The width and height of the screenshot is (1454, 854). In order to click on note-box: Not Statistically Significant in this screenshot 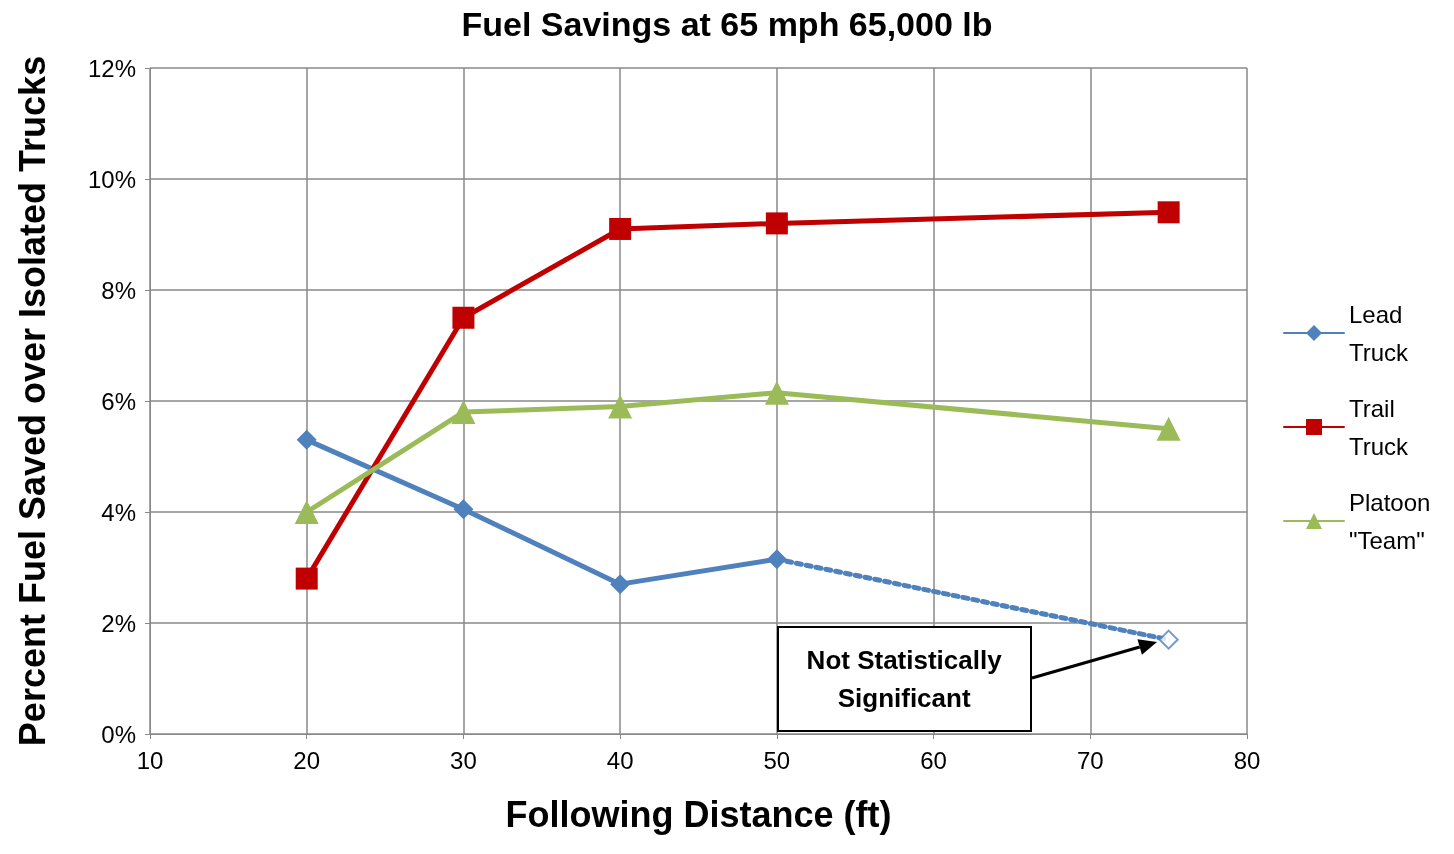, I will do `click(904, 678)`.